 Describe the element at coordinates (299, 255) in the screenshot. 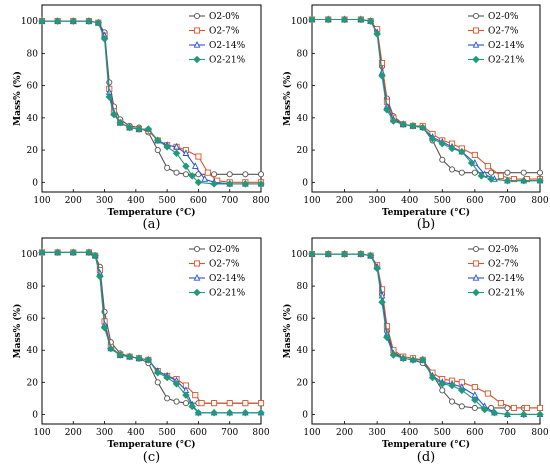

I see `y-tick-label: 100` at that location.